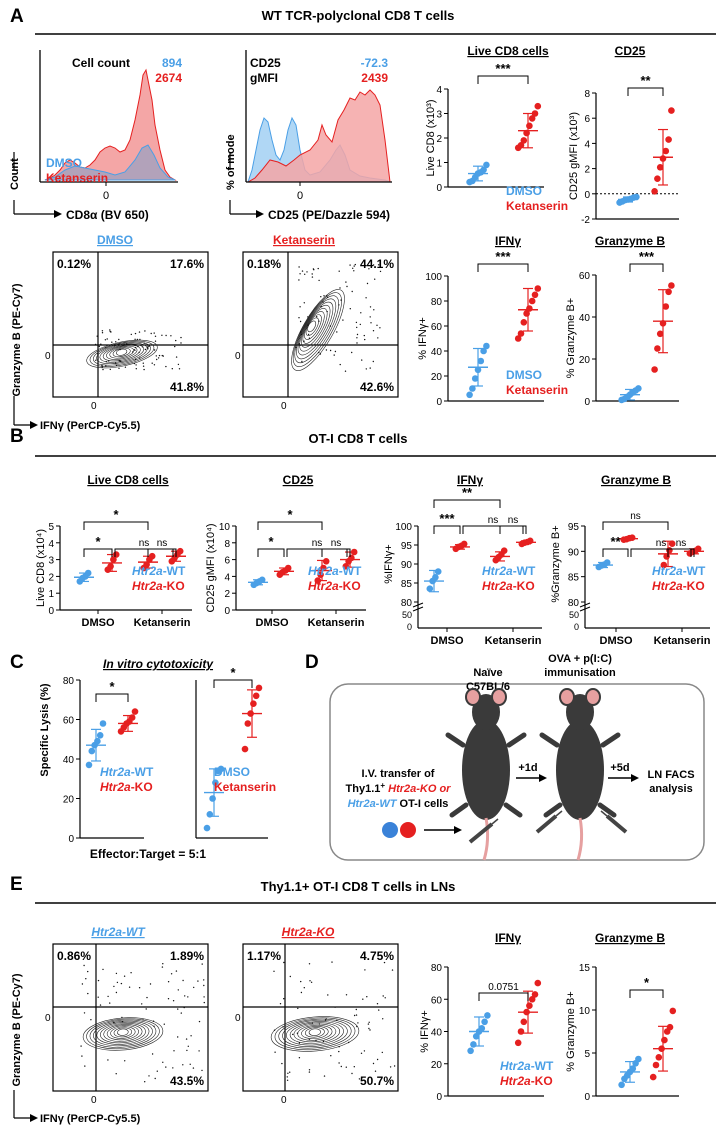  What do you see at coordinates (187, 387) in the screenshot?
I see `flow-quadrant-lr: 41.8%` at bounding box center [187, 387].